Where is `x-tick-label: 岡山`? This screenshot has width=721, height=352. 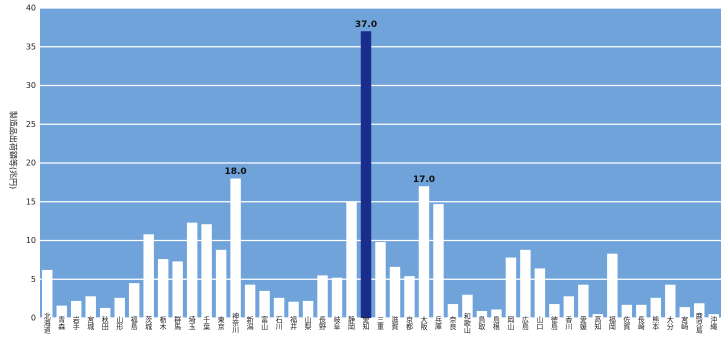
x-tick-label: 岡山 is located at coordinates (511, 323).